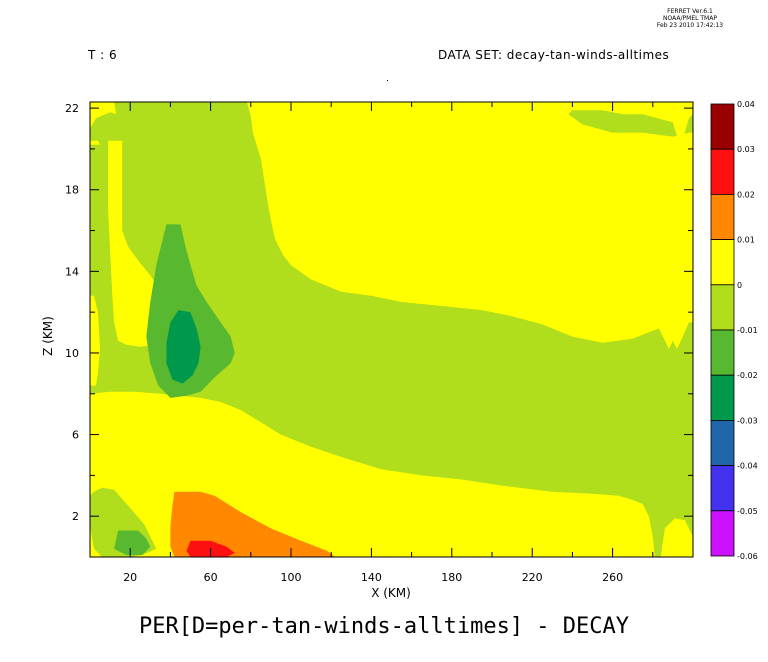 The image size is (768, 662). What do you see at coordinates (103, 55) in the screenshot?
I see `time-step-label: T : 6` at bounding box center [103, 55].